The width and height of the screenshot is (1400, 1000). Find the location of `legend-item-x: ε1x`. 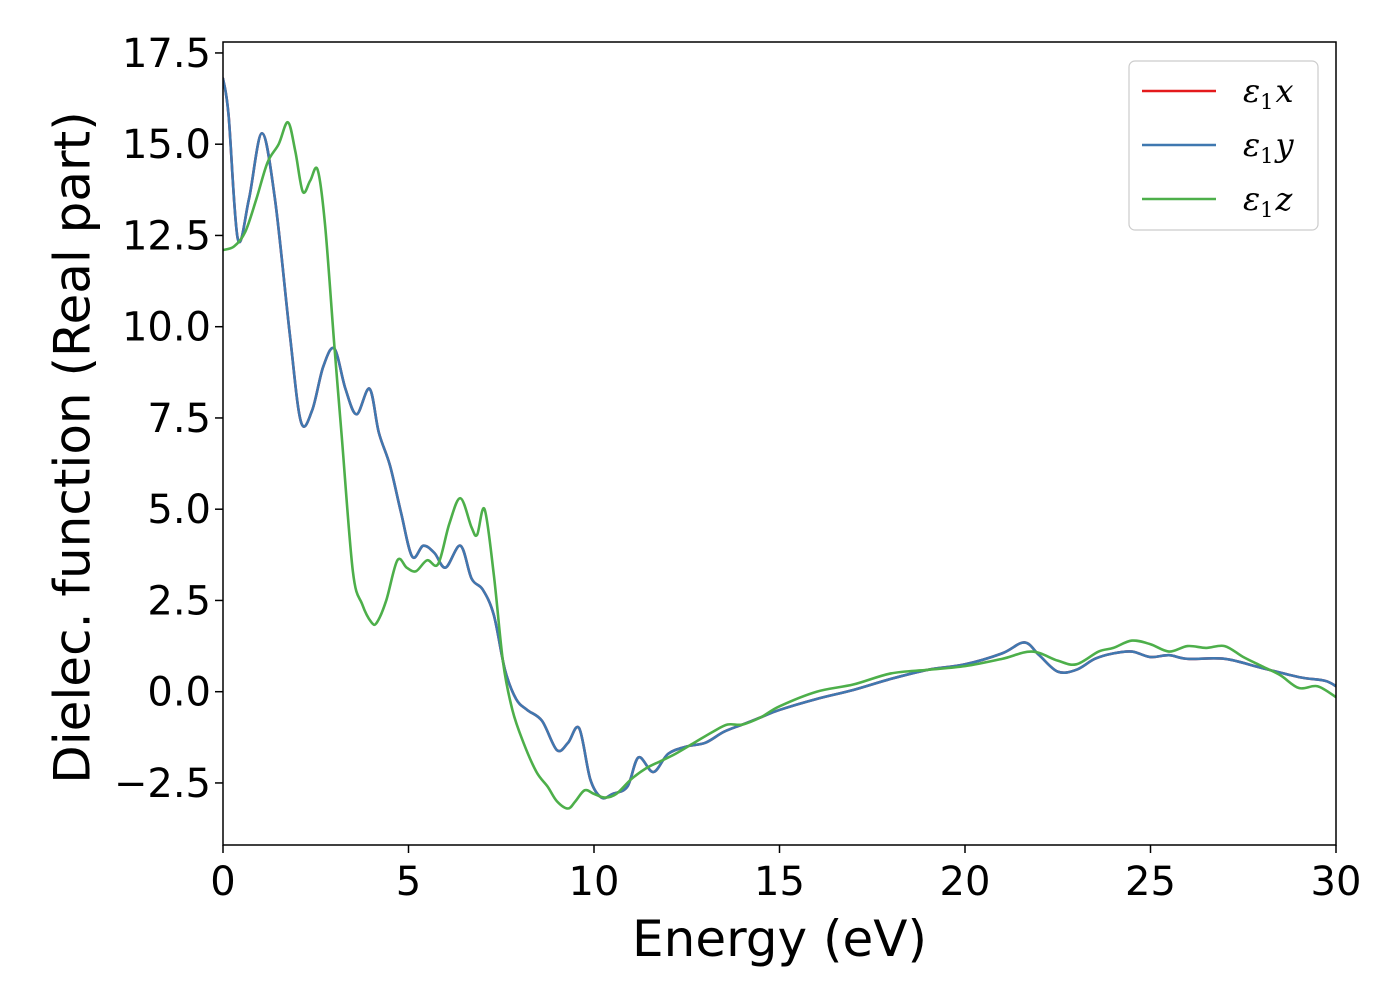

legend-item-x: ε1x is located at coordinates (1218, 93).